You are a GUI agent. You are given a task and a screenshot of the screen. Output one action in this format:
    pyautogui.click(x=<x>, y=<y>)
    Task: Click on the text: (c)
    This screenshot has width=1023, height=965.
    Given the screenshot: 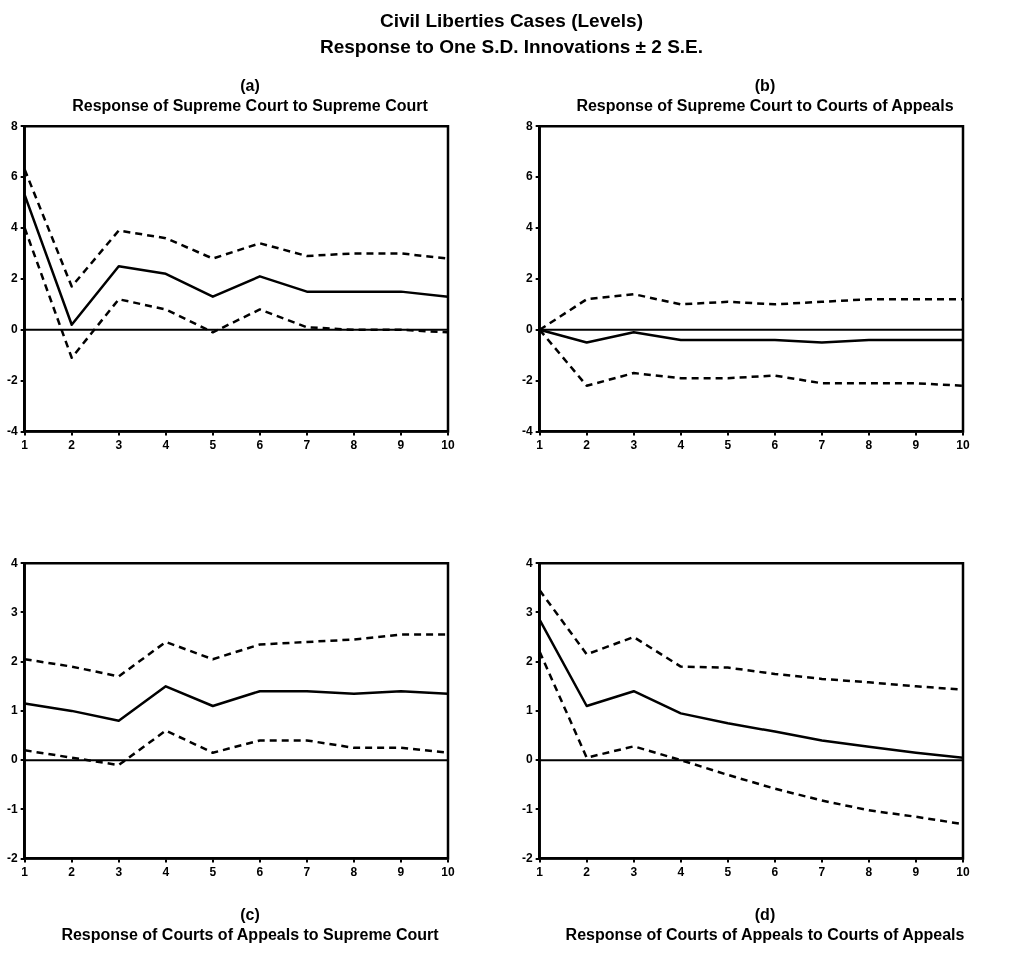 What is the action you would take?
    pyautogui.click(x=250, y=915)
    